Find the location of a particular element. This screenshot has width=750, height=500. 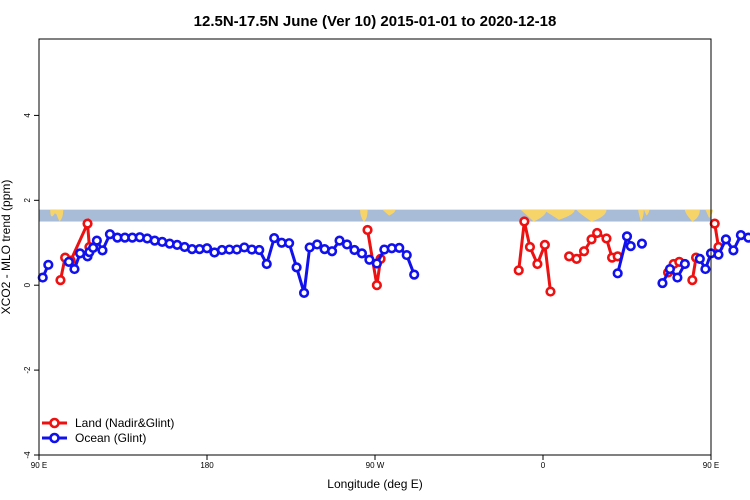

land-sea-strip is located at coordinates (376, 215).